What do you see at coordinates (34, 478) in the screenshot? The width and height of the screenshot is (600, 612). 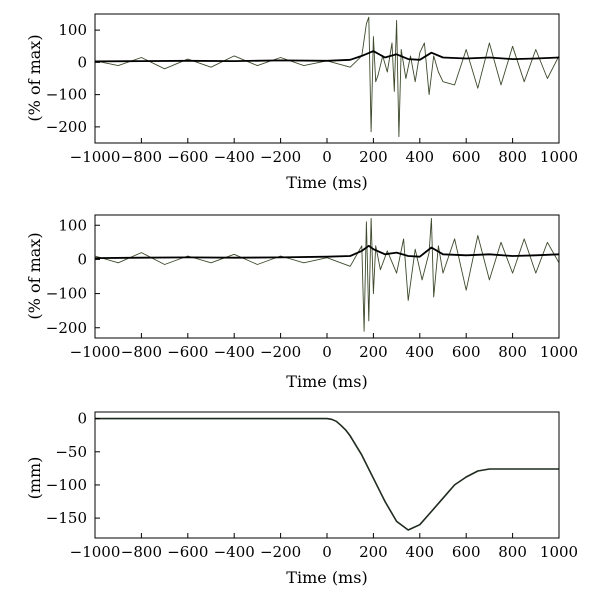 I see `y-axis-label: (mm)` at bounding box center [34, 478].